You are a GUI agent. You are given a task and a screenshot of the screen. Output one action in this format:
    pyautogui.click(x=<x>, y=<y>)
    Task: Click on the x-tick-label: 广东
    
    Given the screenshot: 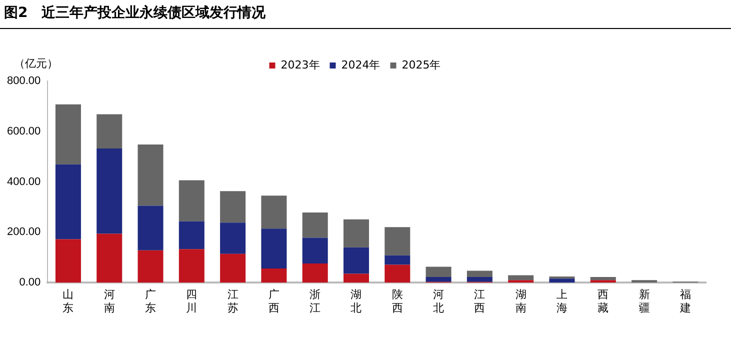 What is the action you would take?
    pyautogui.click(x=150, y=301)
    